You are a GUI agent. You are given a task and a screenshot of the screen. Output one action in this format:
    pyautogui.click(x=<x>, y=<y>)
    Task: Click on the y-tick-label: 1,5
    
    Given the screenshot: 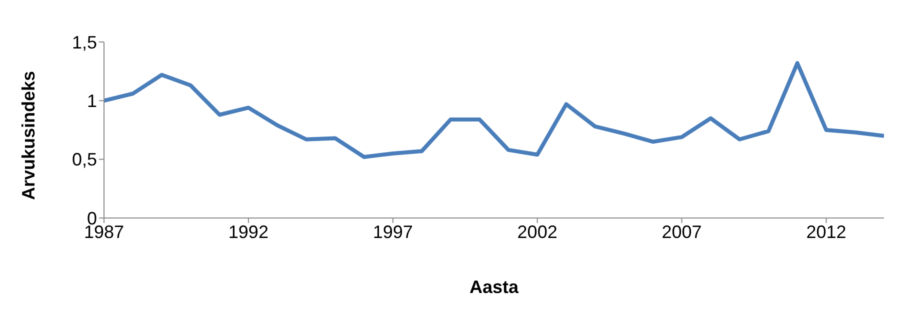 What is the action you would take?
    pyautogui.click(x=84, y=42)
    